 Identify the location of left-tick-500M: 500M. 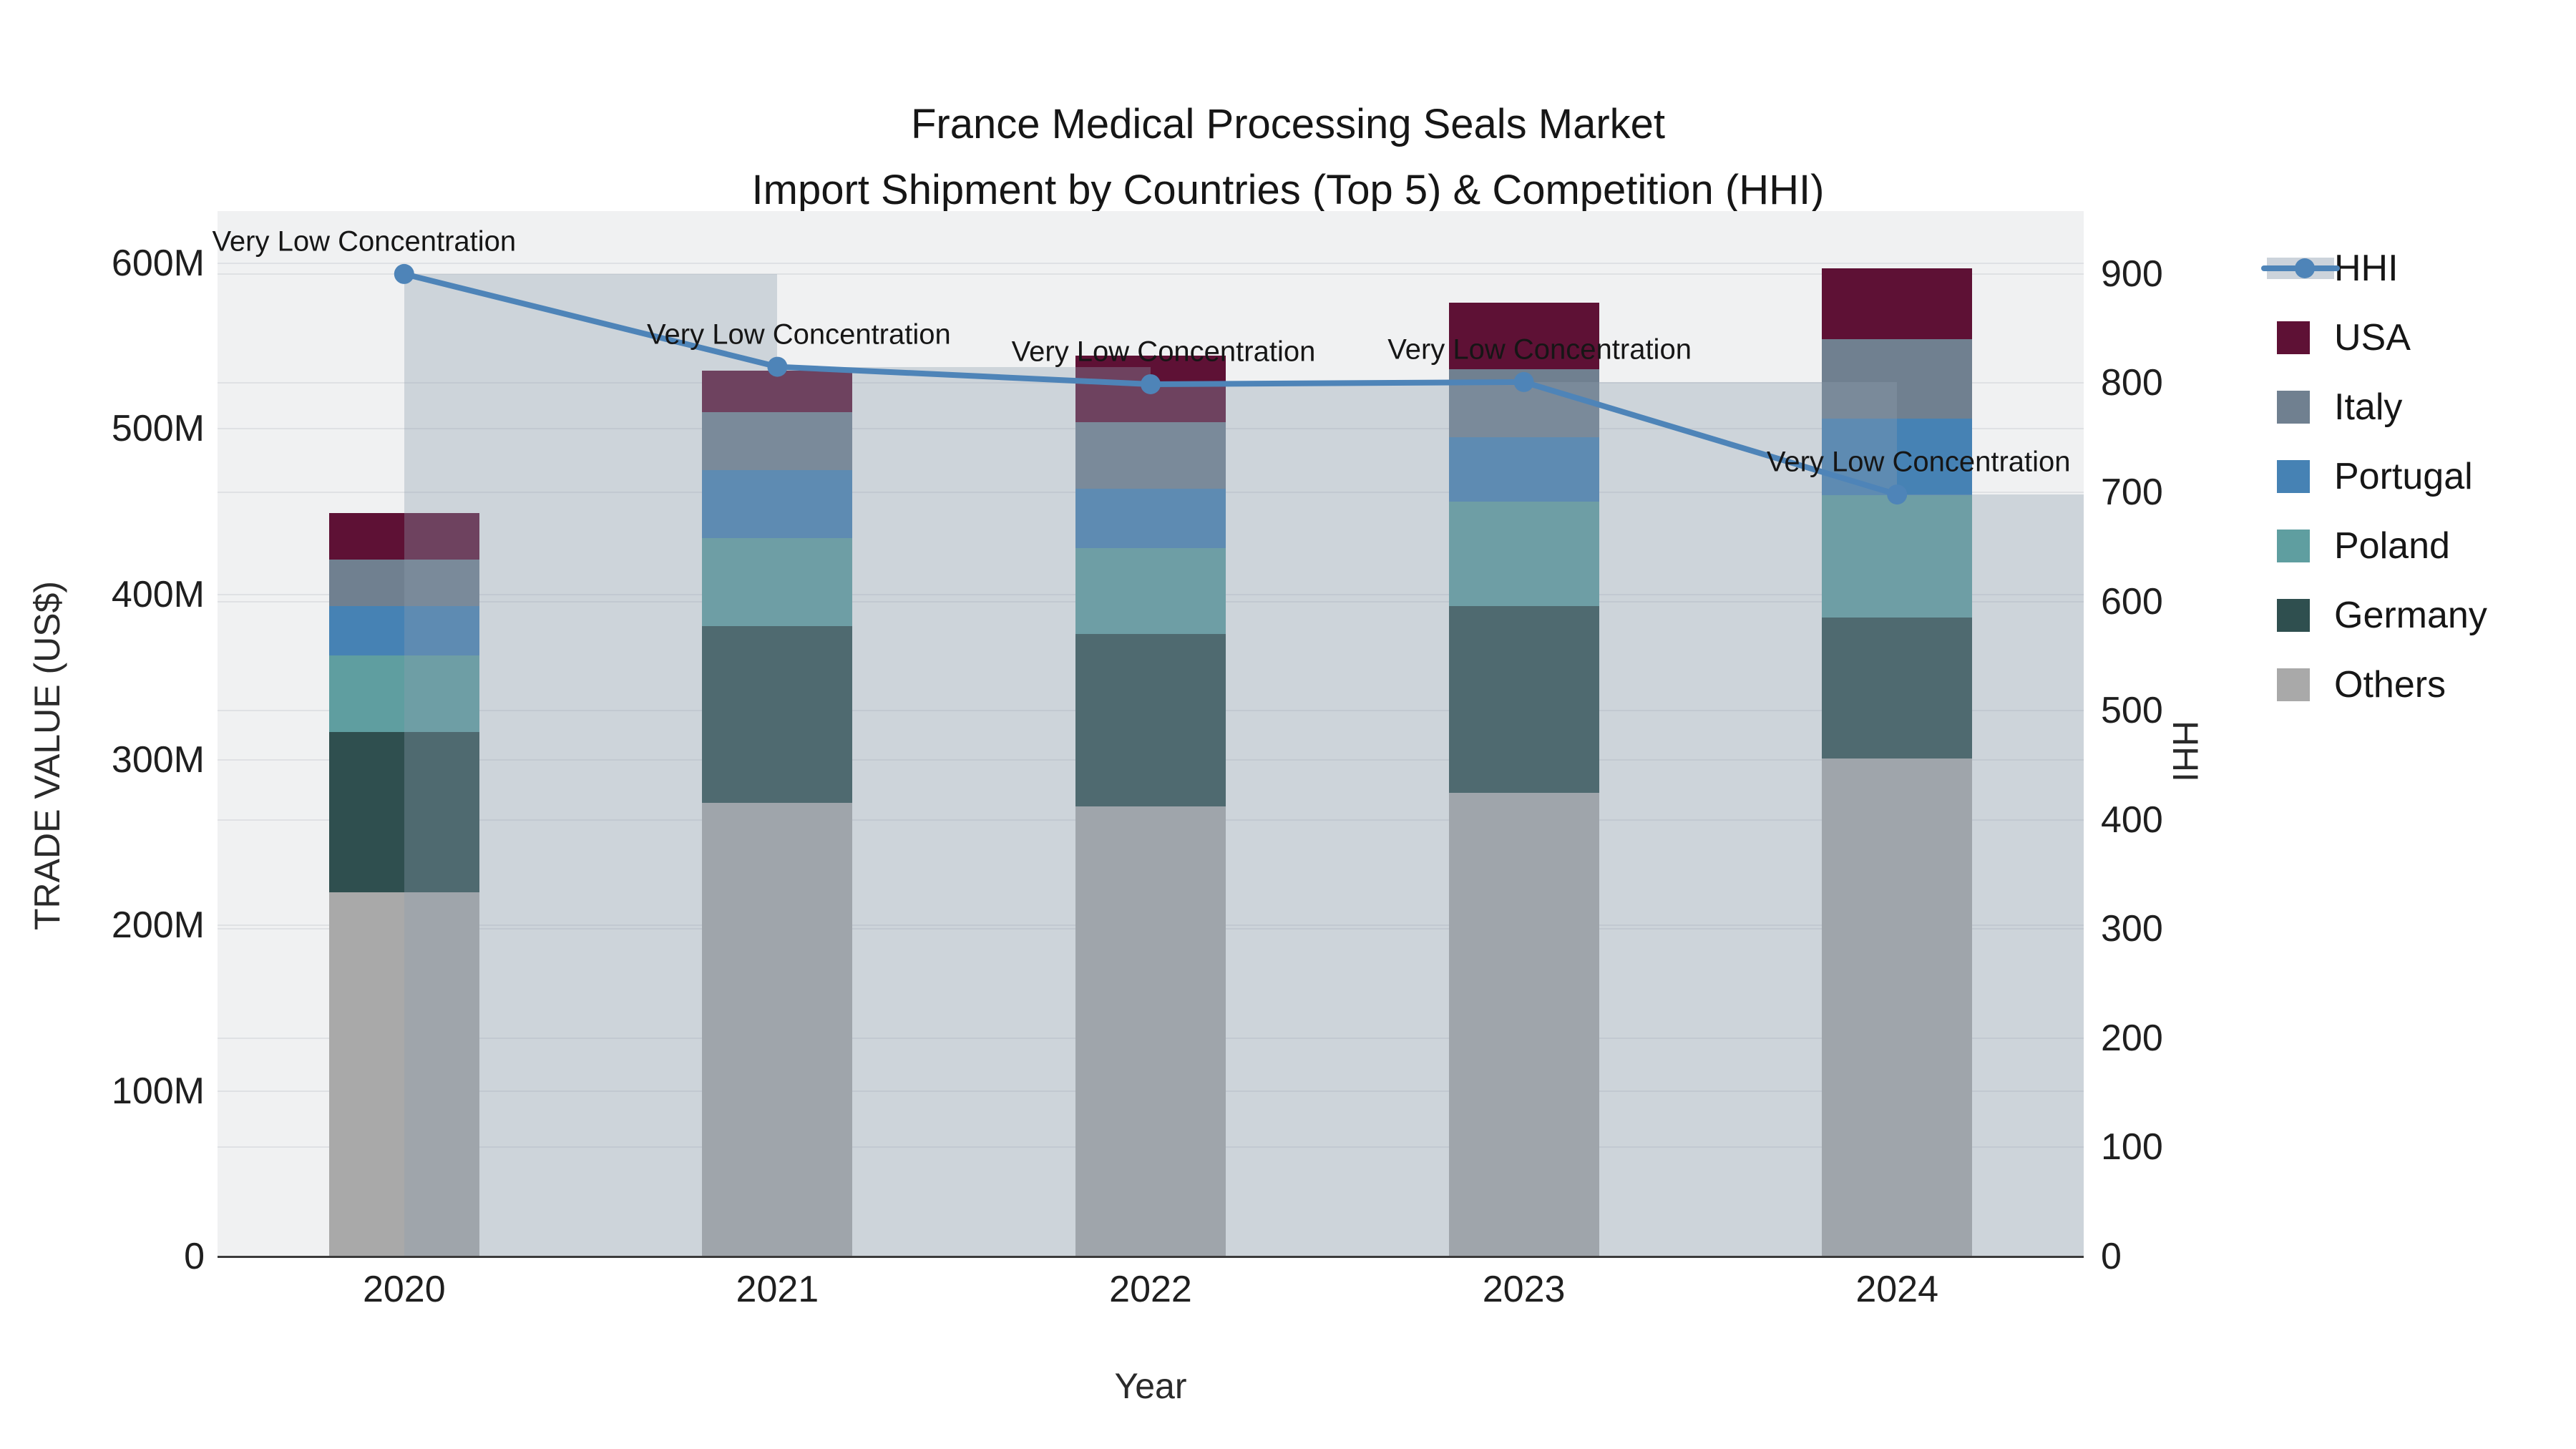
(158, 429).